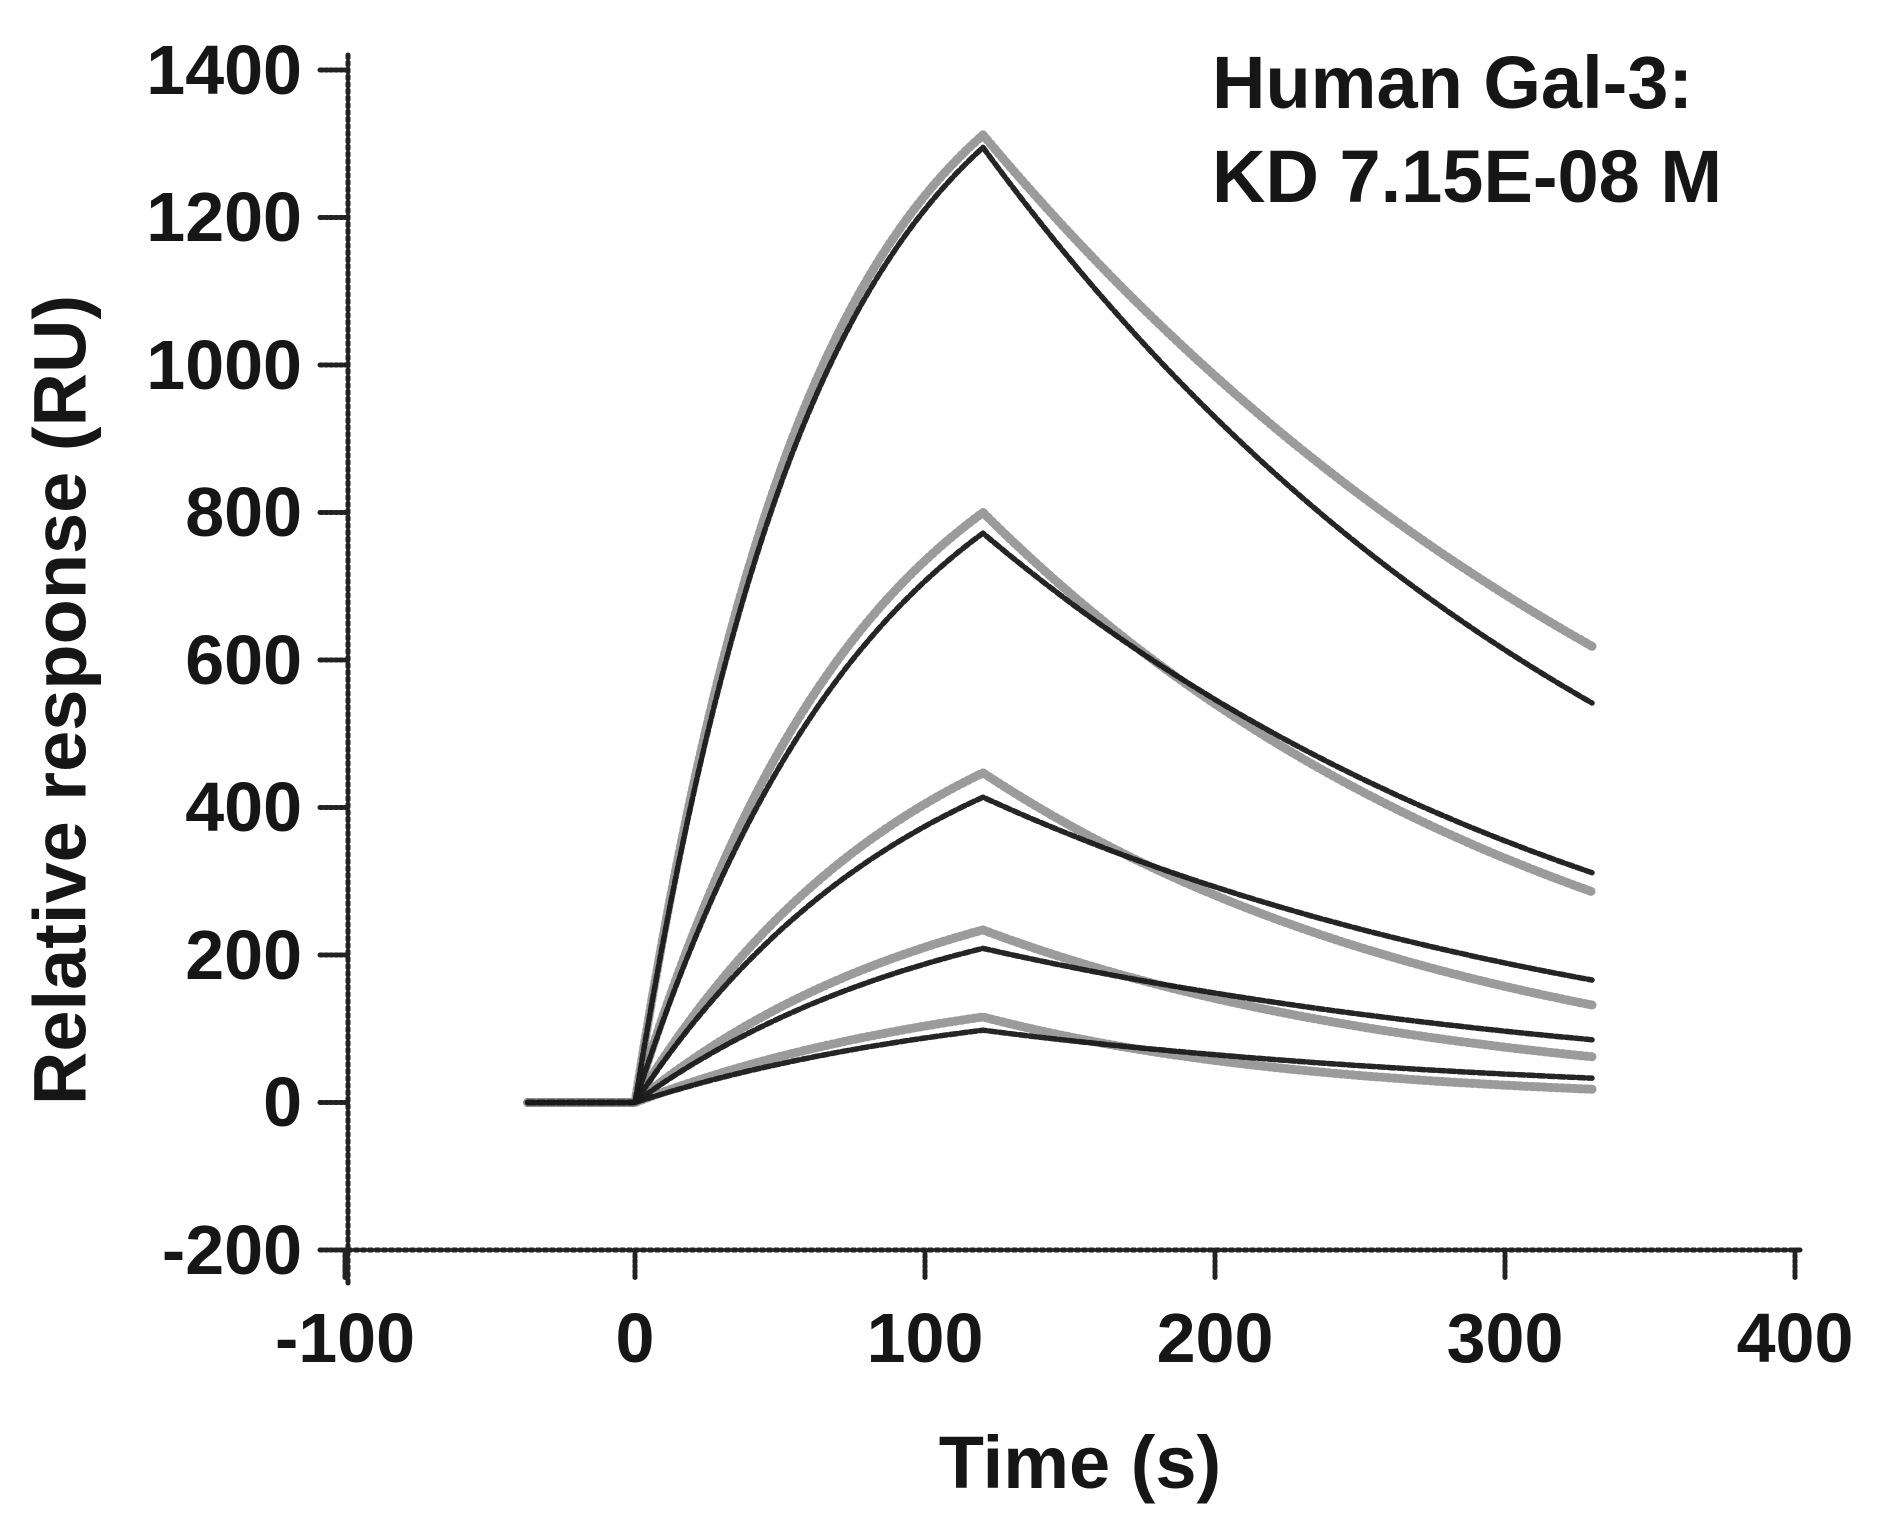  I want to click on fit-curve-concentration-5-lowest, so click(1059, 1066).